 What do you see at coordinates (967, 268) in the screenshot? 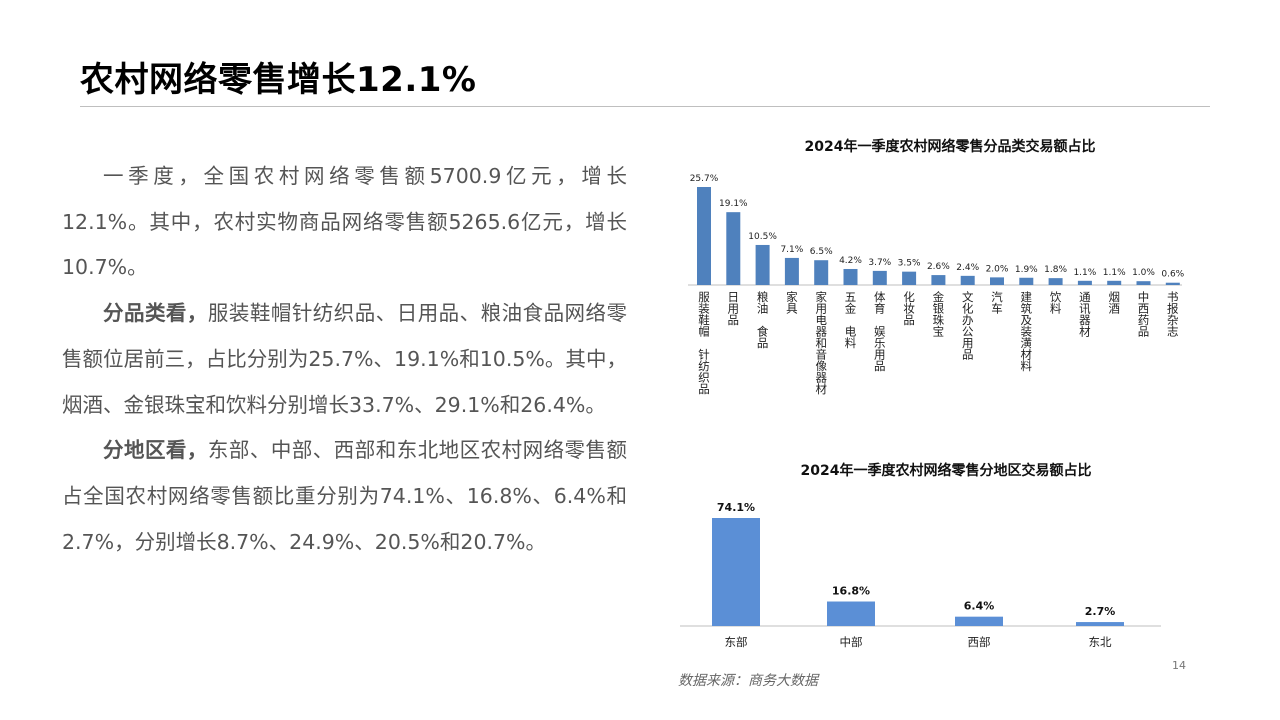
I see `data-label: 2.4%` at bounding box center [967, 268].